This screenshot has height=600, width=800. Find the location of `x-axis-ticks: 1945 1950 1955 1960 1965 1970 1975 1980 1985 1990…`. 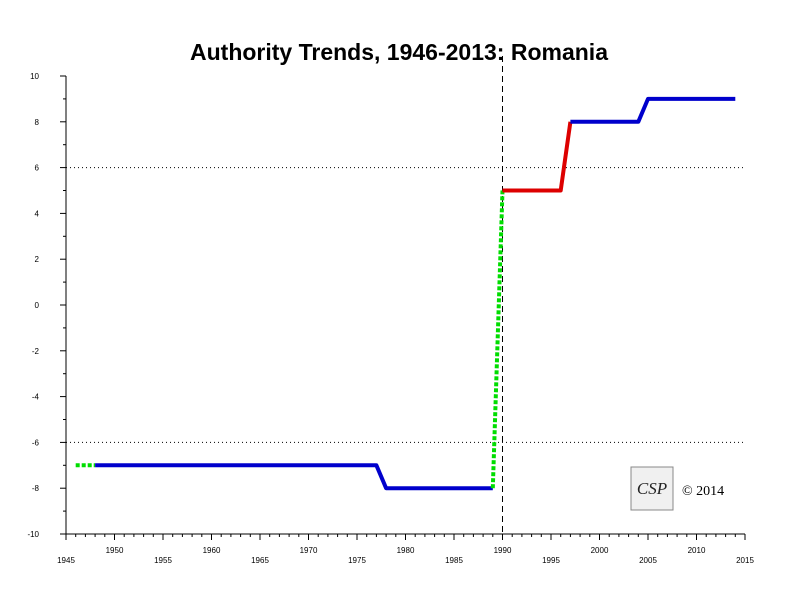

x-axis-ticks: 1945 1950 1955 1960 1965 1970 1975 1980 1985 1990… is located at coordinates (405, 549).